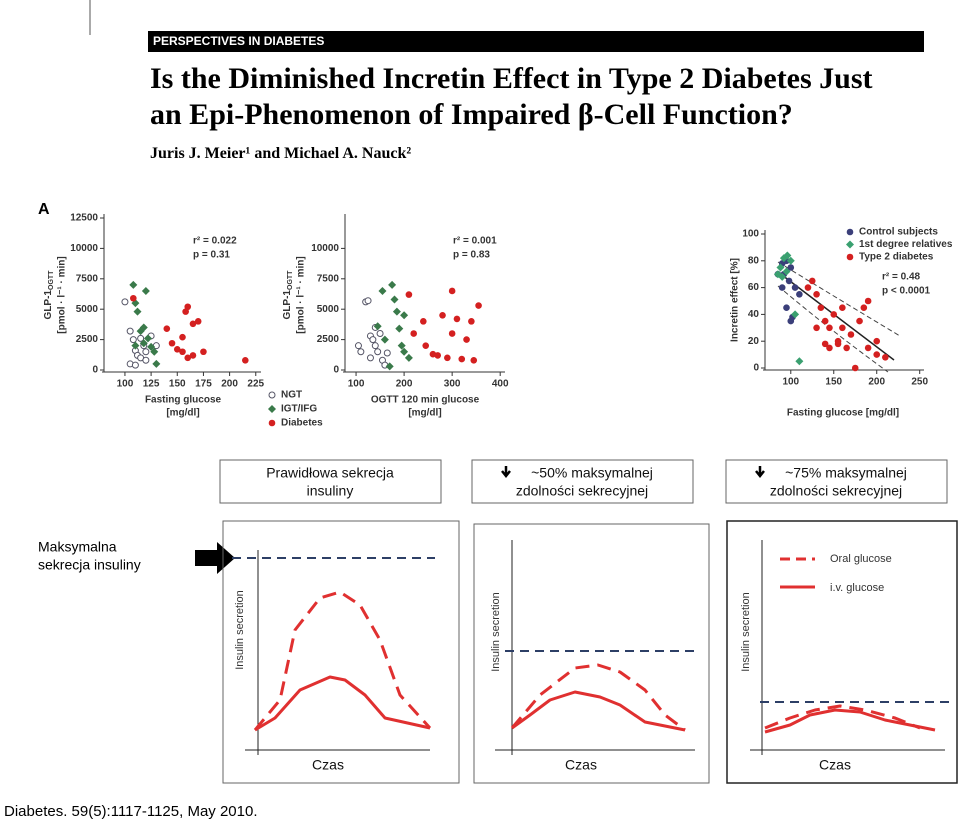  What do you see at coordinates (328, 278) in the screenshot?
I see `y-tick-label: 7500` at bounding box center [328, 278].